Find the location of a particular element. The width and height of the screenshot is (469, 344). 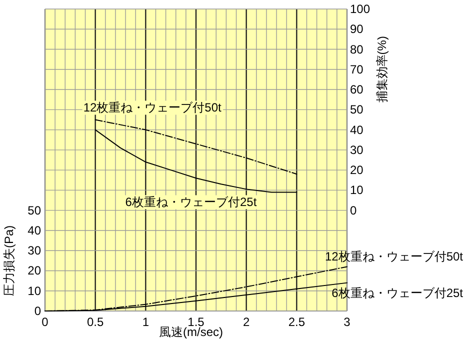

y-tick-label: 0 is located at coordinates (38, 311).